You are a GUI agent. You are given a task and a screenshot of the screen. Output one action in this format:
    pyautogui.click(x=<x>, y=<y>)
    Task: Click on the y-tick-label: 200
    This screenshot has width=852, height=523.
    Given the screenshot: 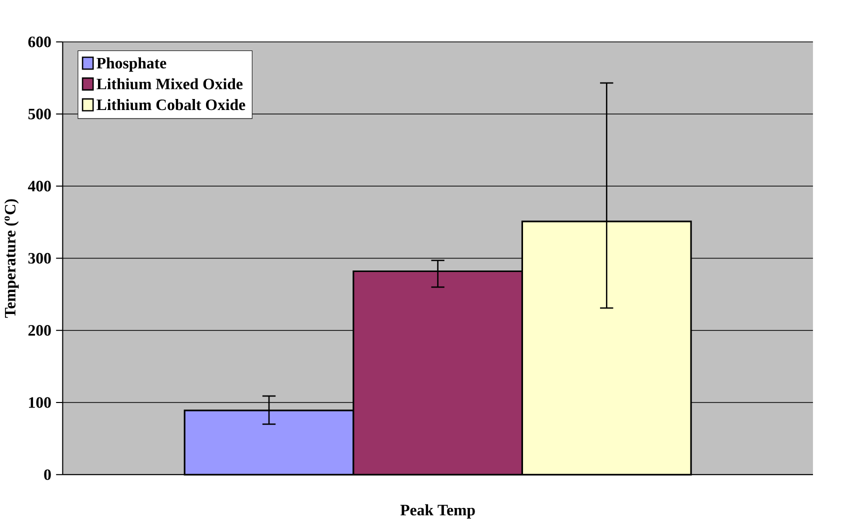 What is the action you would take?
    pyautogui.click(x=39, y=330)
    